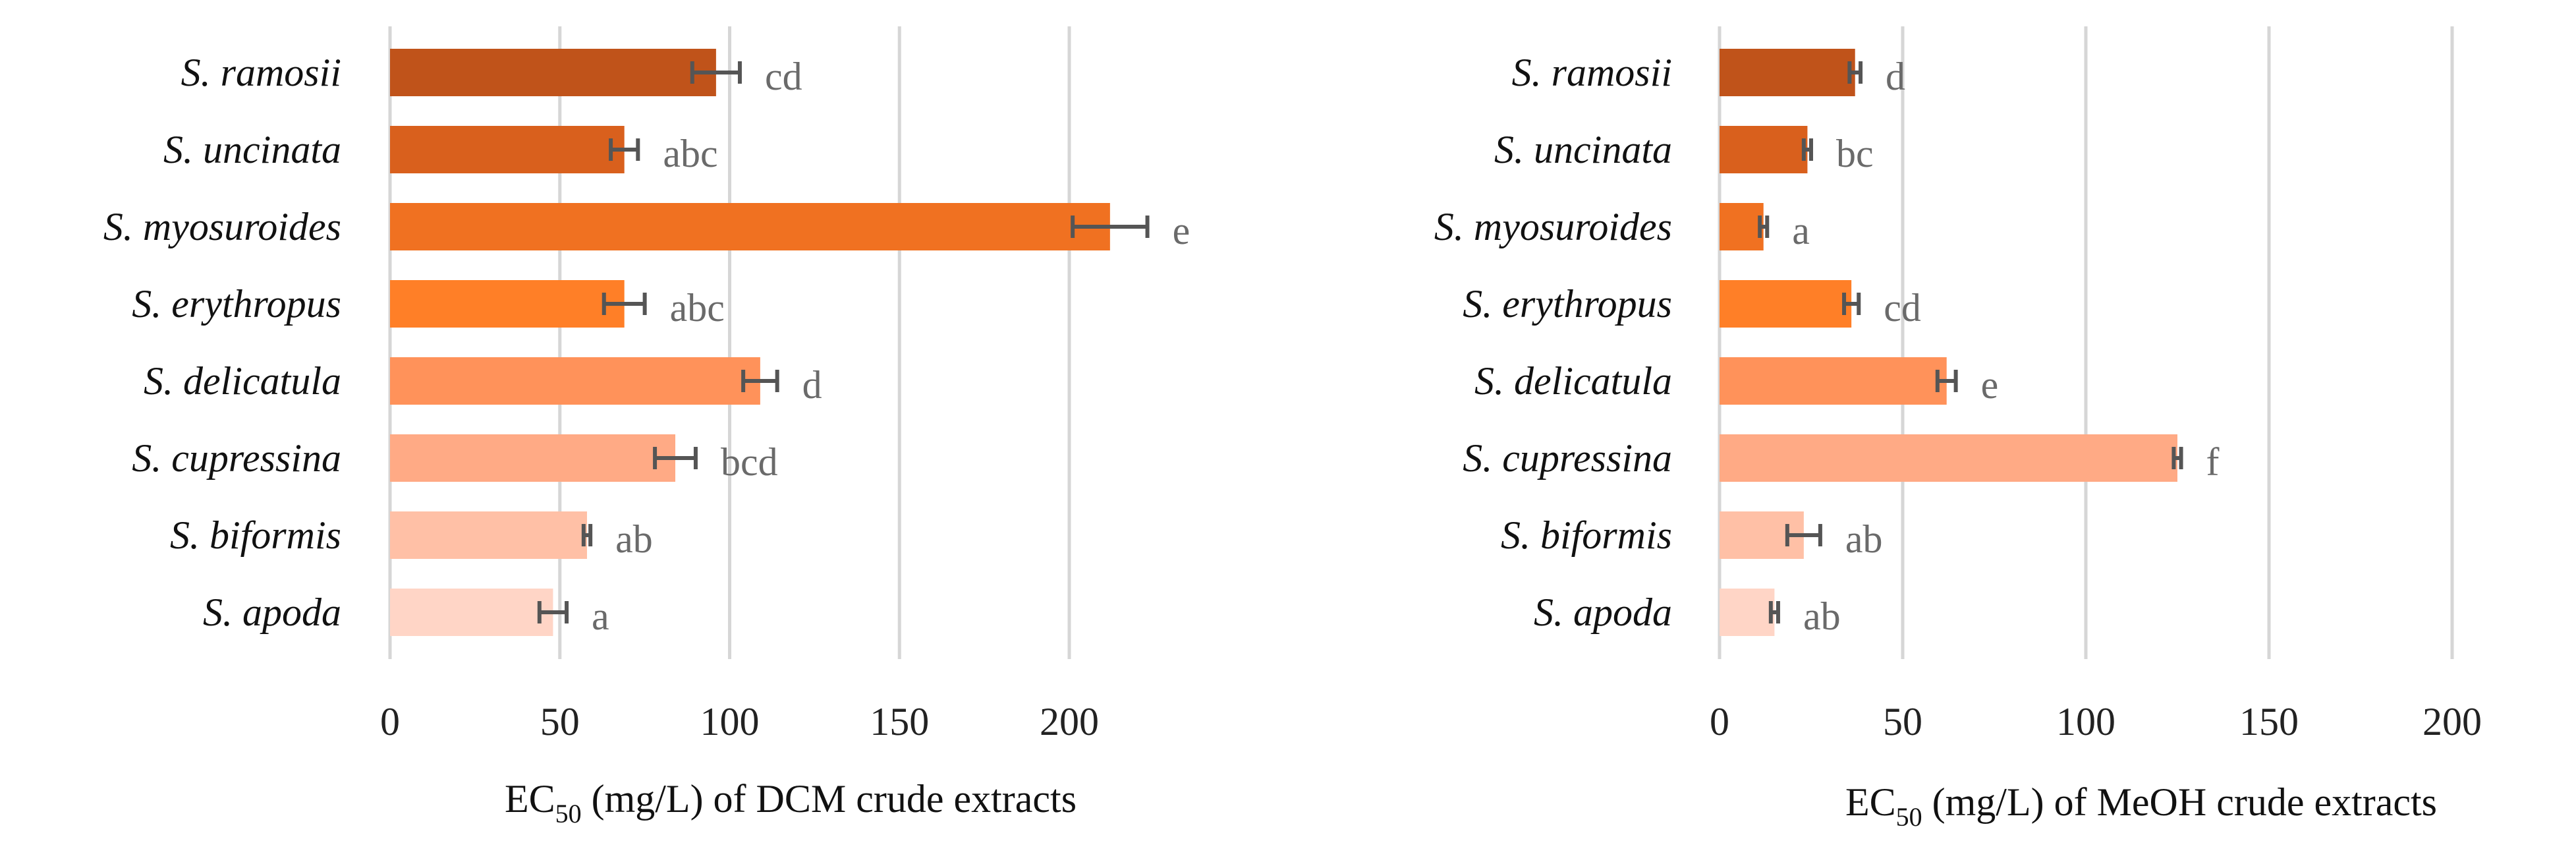 The width and height of the screenshot is (2576, 868). Describe the element at coordinates (1553, 227) in the screenshot. I see `meoh-category-label: S. myosuroides` at that location.